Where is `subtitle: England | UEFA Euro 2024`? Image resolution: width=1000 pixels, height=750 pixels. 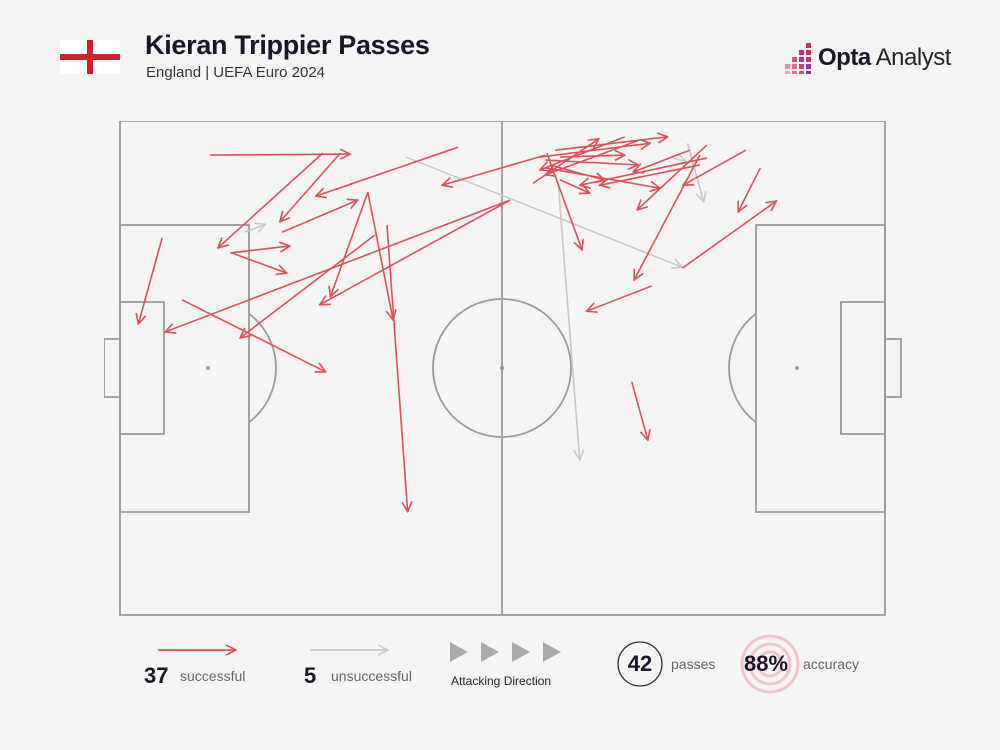
subtitle: England | UEFA Euro 2024 is located at coordinates (236, 72).